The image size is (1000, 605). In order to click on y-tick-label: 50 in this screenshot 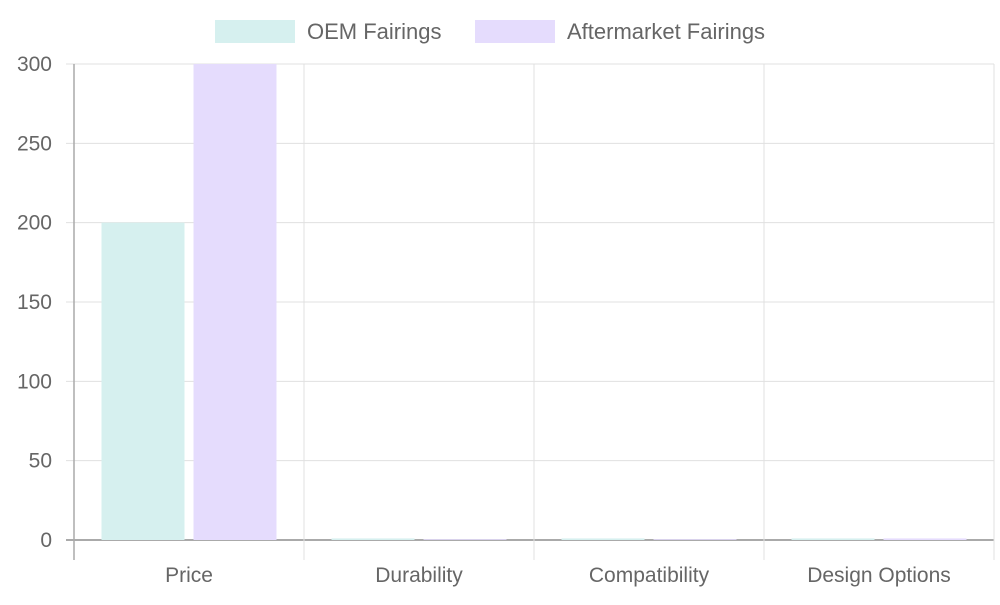, I will do `click(40, 461)`.